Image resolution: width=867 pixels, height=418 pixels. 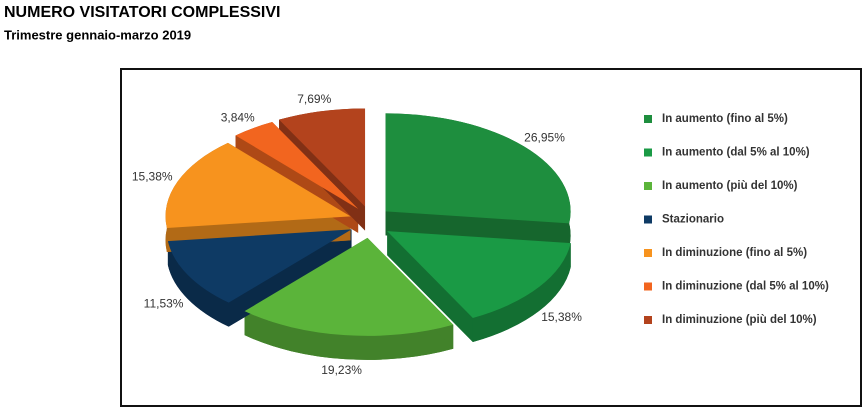 I want to click on value-label: 3,84%, so click(x=238, y=117).